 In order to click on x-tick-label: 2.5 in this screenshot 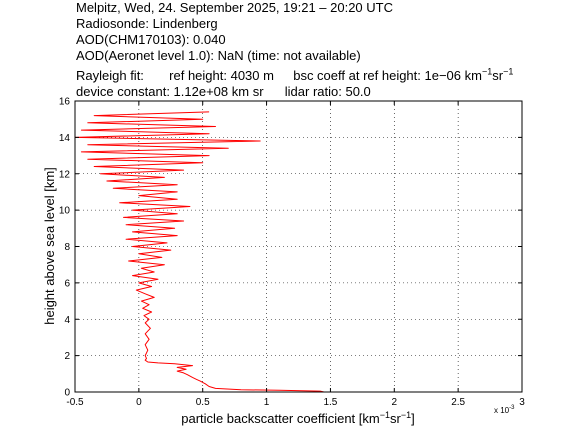, I will do `click(458, 402)`.